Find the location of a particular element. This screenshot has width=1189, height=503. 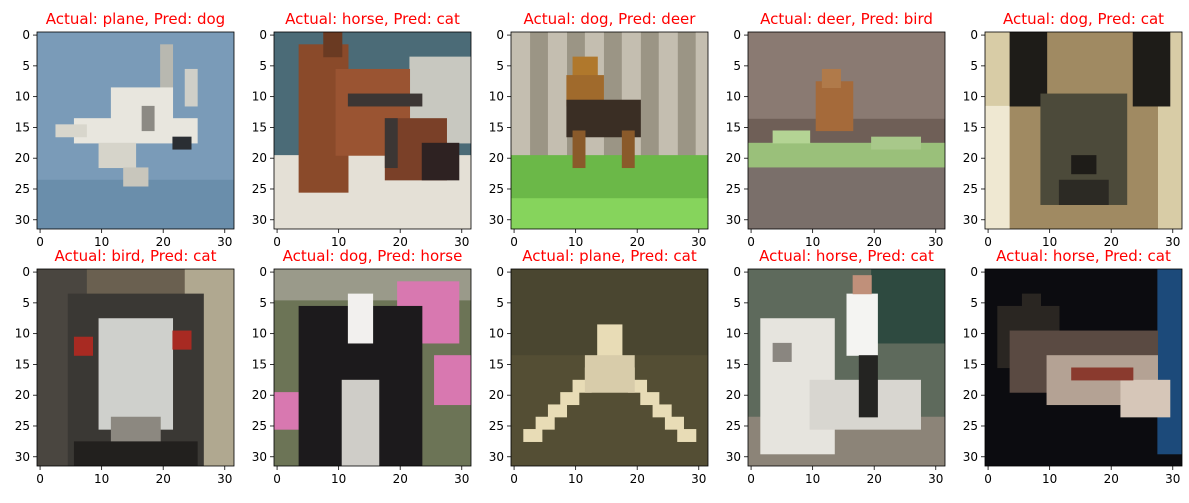

subplot-title: Actual: plane, Pred: cat is located at coordinates (609, 256).